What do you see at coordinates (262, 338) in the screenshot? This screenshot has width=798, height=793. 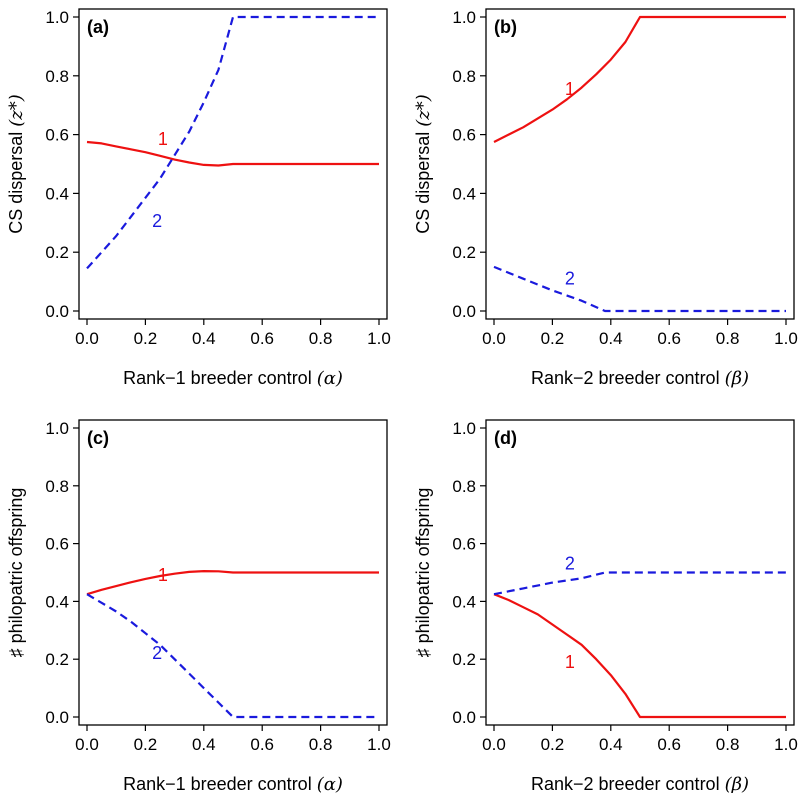 I see `panel-a-xtick-label: 0.6` at bounding box center [262, 338].